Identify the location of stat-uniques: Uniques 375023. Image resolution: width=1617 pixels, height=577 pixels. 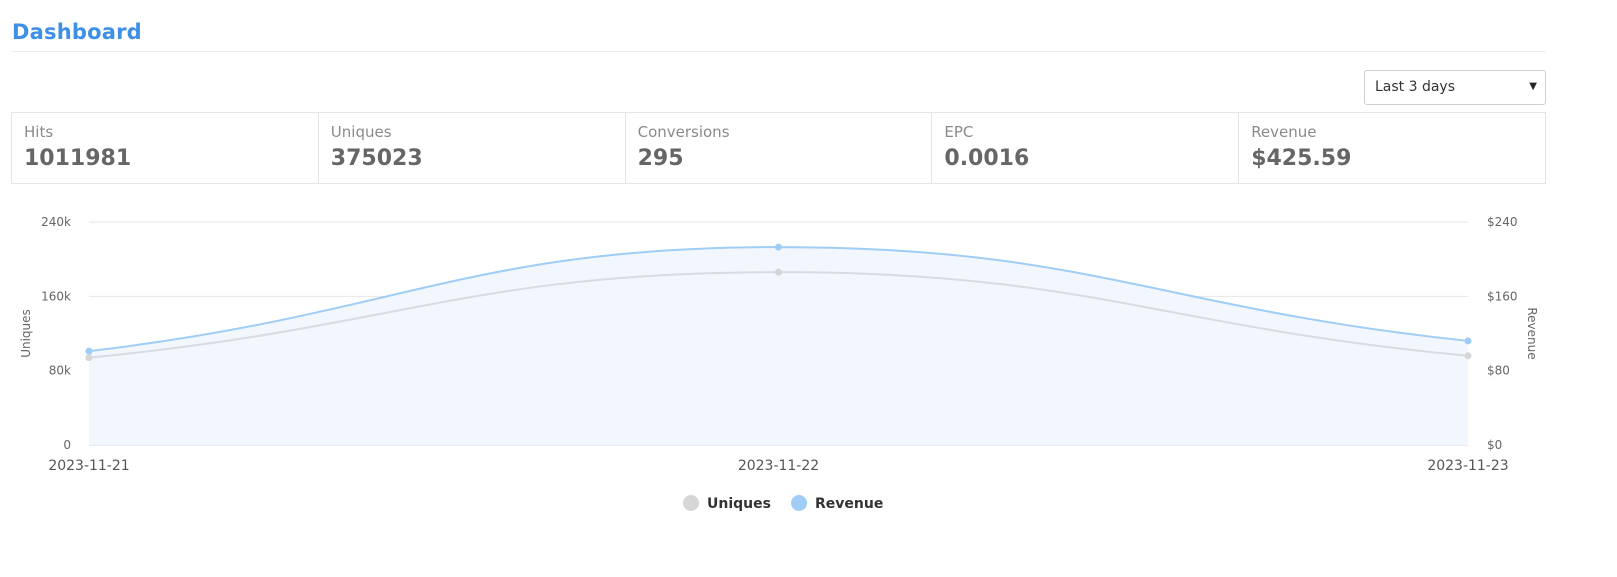
(472, 148).